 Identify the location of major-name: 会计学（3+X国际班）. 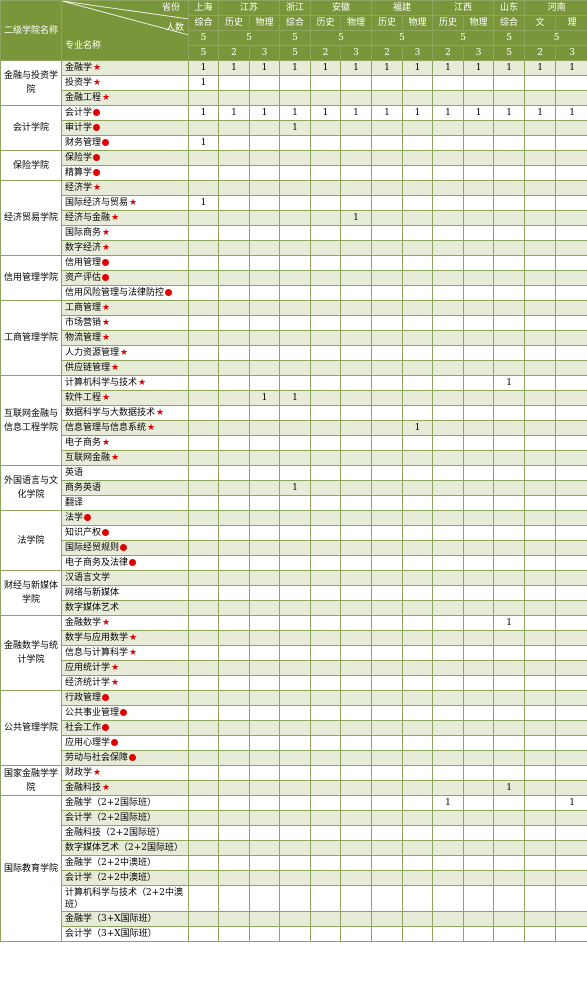
(111, 934).